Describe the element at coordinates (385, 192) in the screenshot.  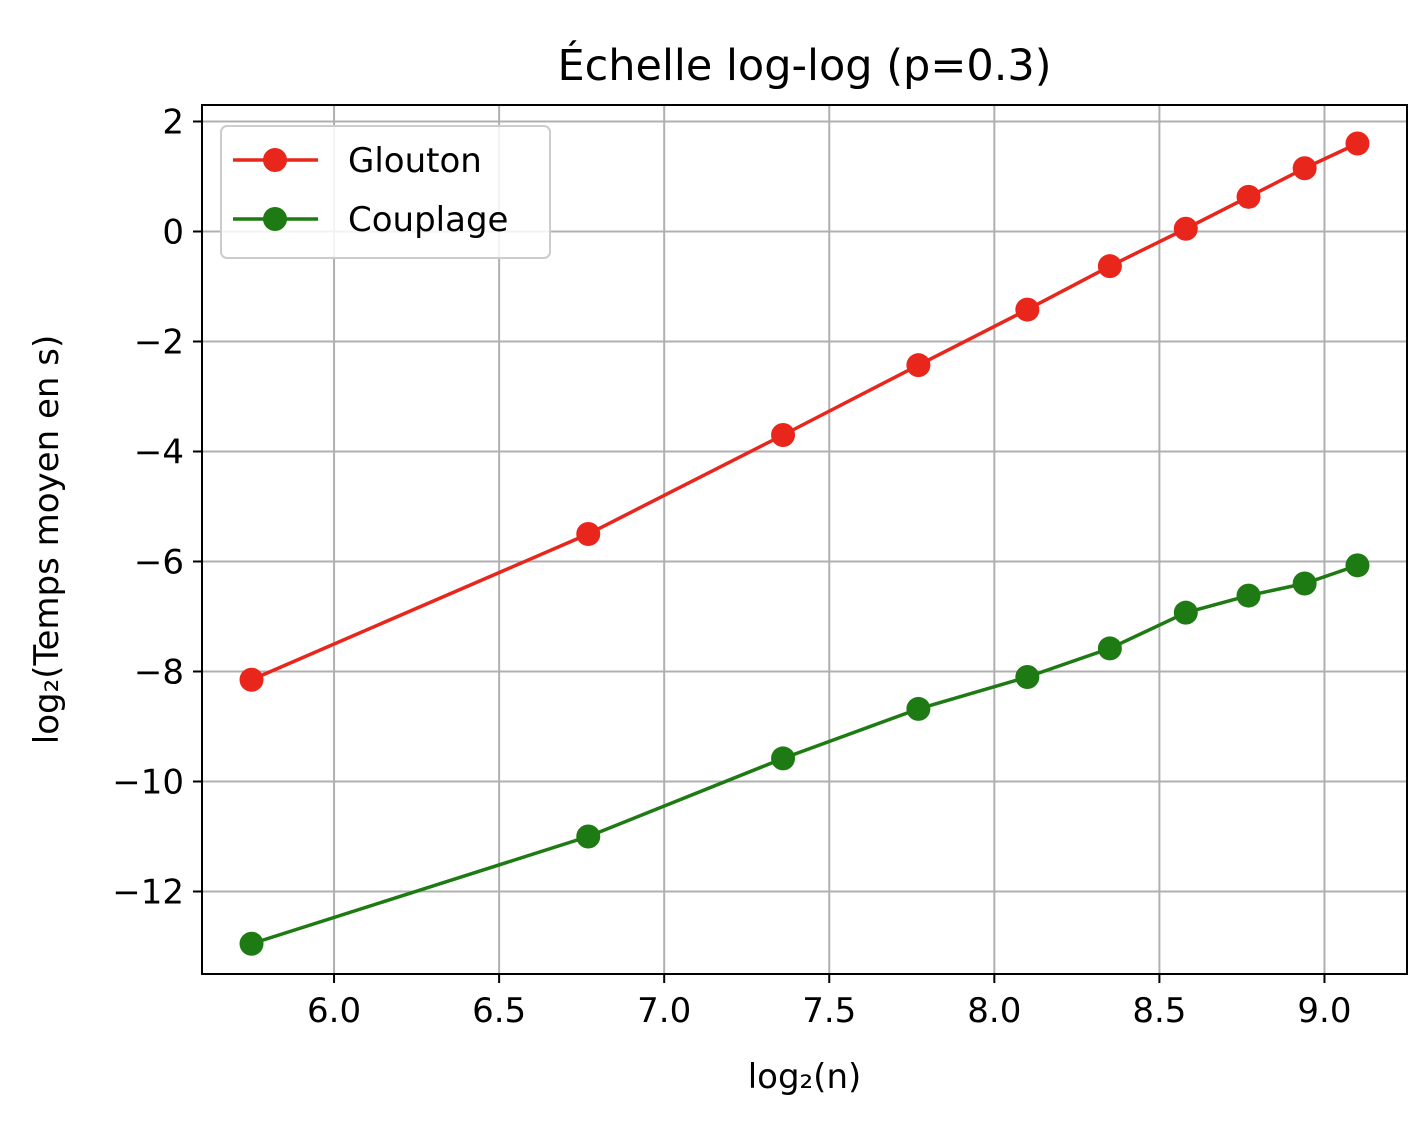
I see `legend: Glouton Couplage` at that location.